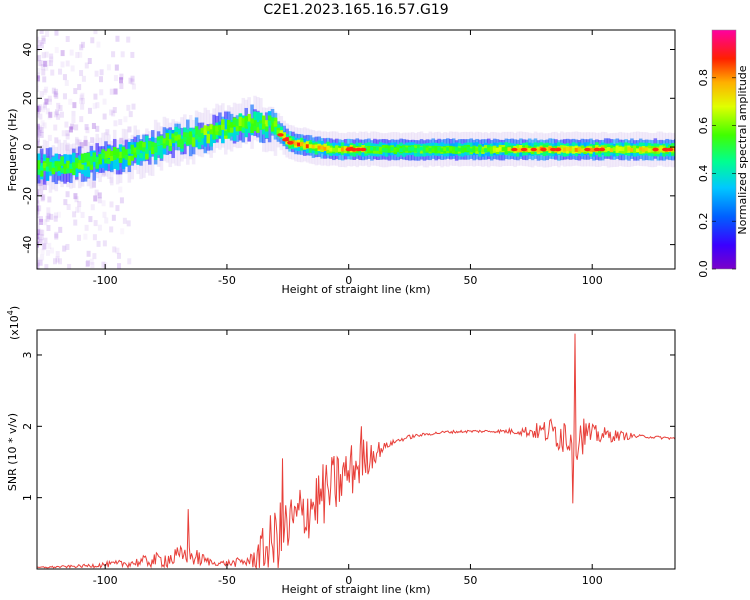 Image resolution: width=750 pixels, height=600 pixels. What do you see at coordinates (592, 280) in the screenshot?
I see `spectrogram-x-tick-label: 100` at bounding box center [592, 280].